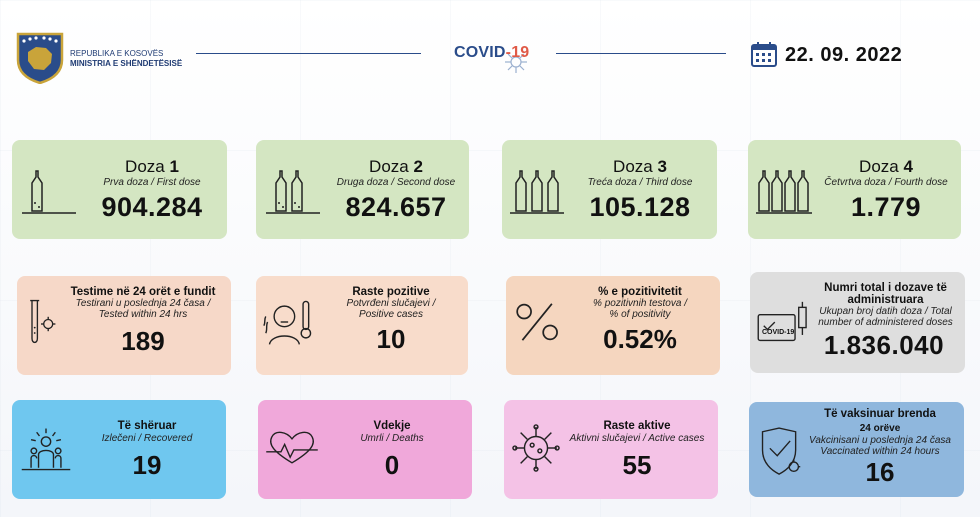 This screenshot has height=517, width=980. I want to click on kosovo-emblem-icon, so click(40, 58).